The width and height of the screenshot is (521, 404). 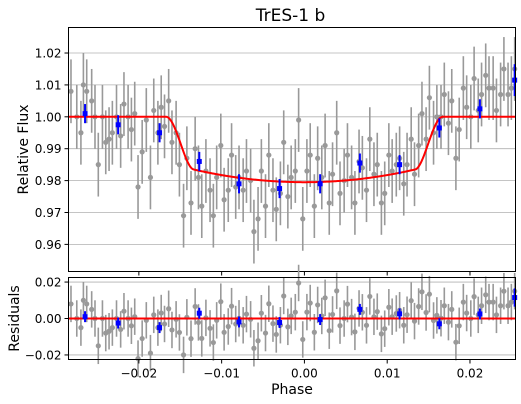 What do you see at coordinates (15, 318) in the screenshot?
I see `residuals-y-axis-label: Residuals` at bounding box center [15, 318].